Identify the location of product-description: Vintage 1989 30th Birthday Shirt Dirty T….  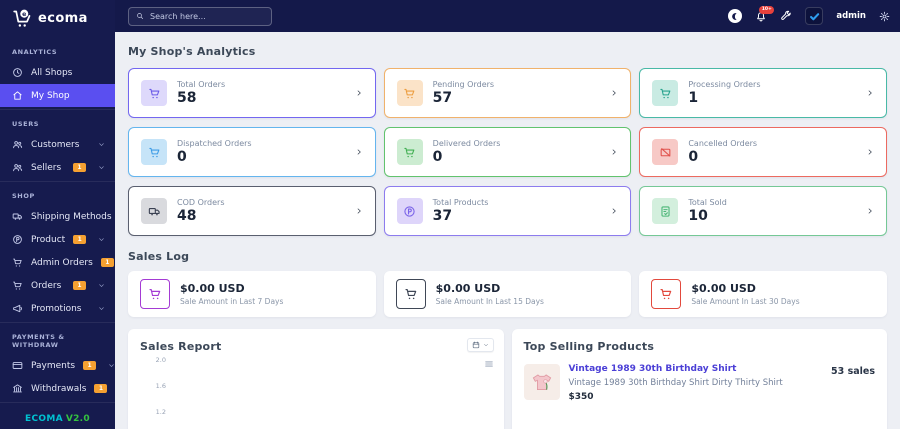
(675, 383).